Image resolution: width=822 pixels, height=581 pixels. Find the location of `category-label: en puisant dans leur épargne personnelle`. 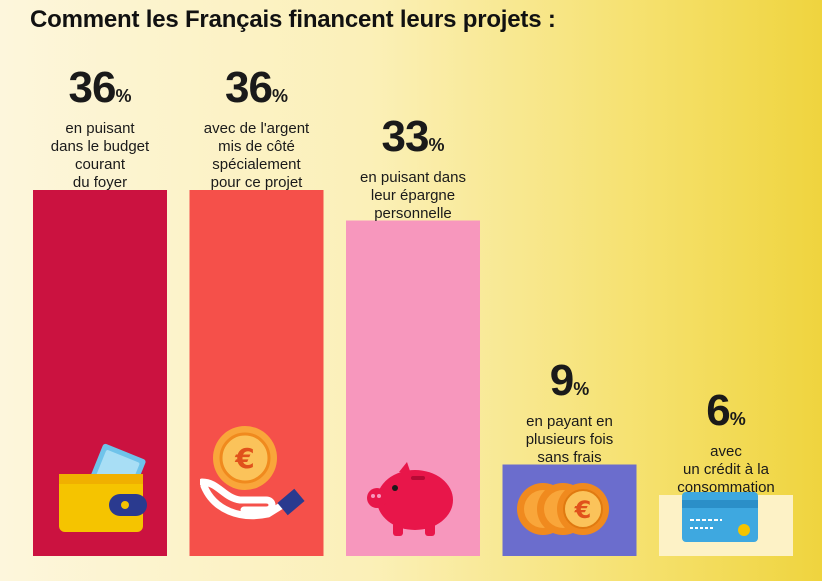

category-label: en puisant dans leur épargne personnelle is located at coordinates (413, 196).